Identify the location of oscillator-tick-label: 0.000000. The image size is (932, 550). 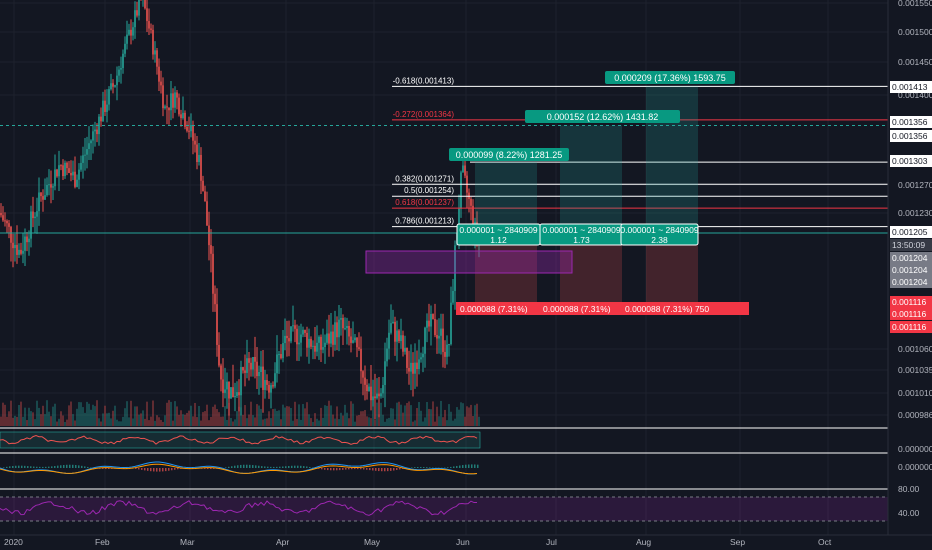
(915, 467).